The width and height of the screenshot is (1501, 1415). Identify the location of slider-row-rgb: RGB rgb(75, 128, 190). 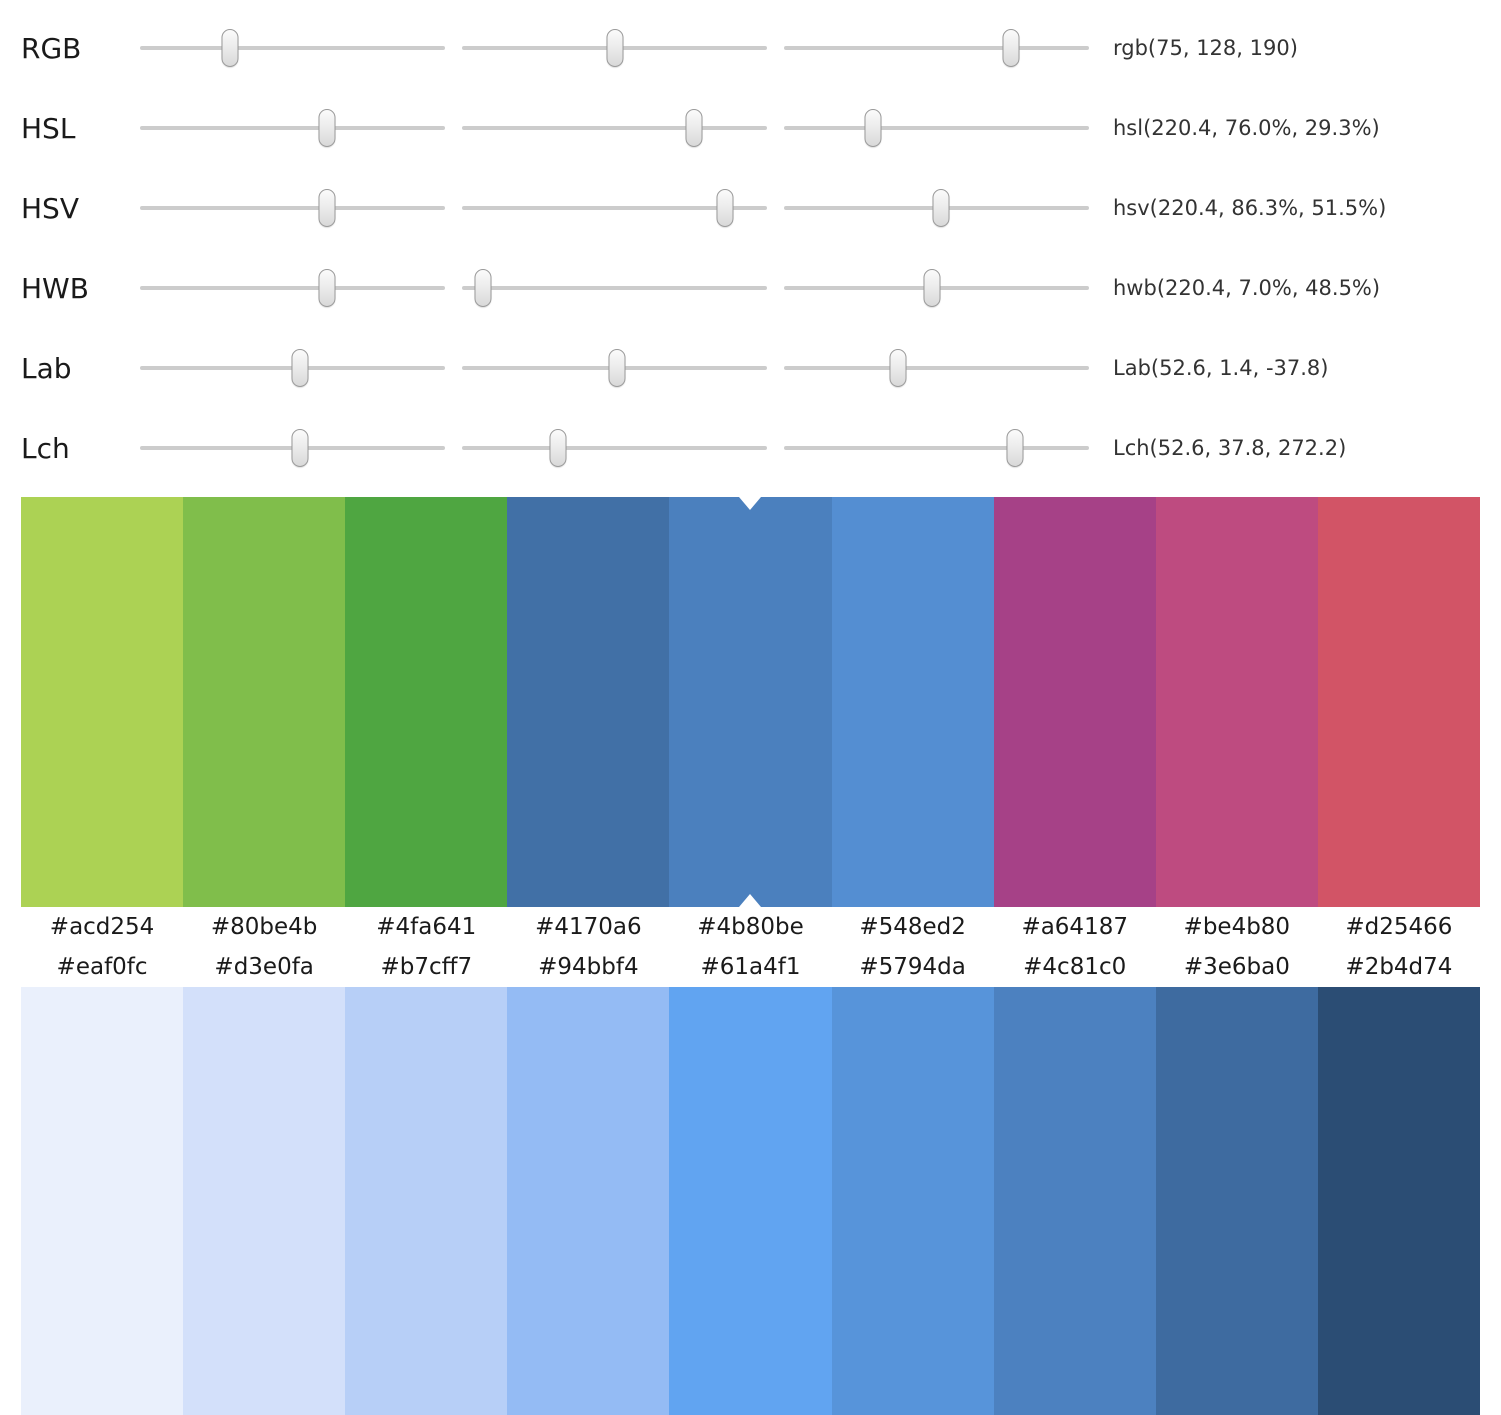
(761, 48).